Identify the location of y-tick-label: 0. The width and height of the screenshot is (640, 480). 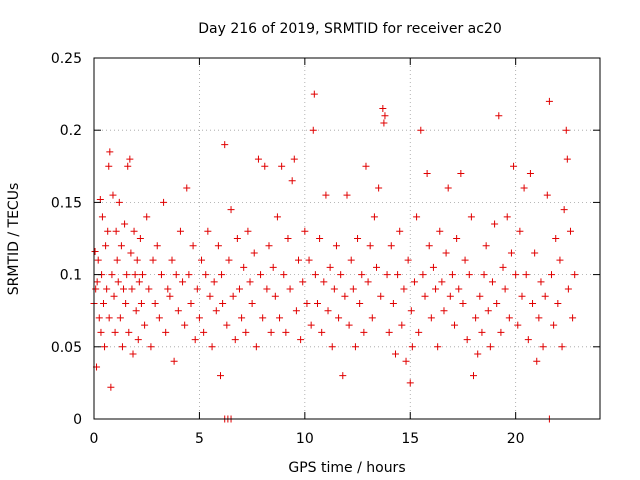
(77, 420).